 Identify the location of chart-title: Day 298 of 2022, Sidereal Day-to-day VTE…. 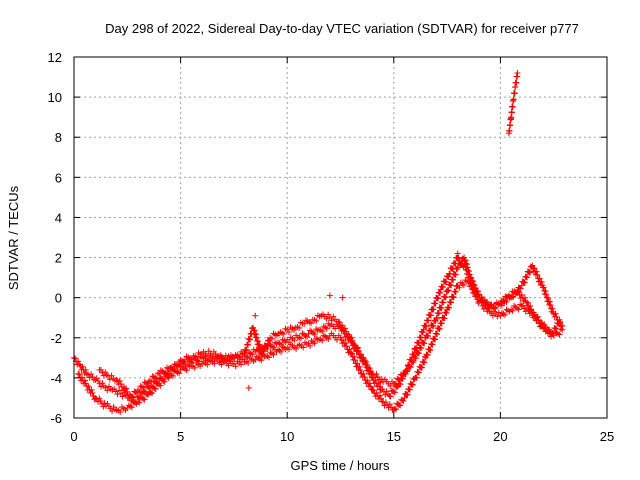
(342, 28).